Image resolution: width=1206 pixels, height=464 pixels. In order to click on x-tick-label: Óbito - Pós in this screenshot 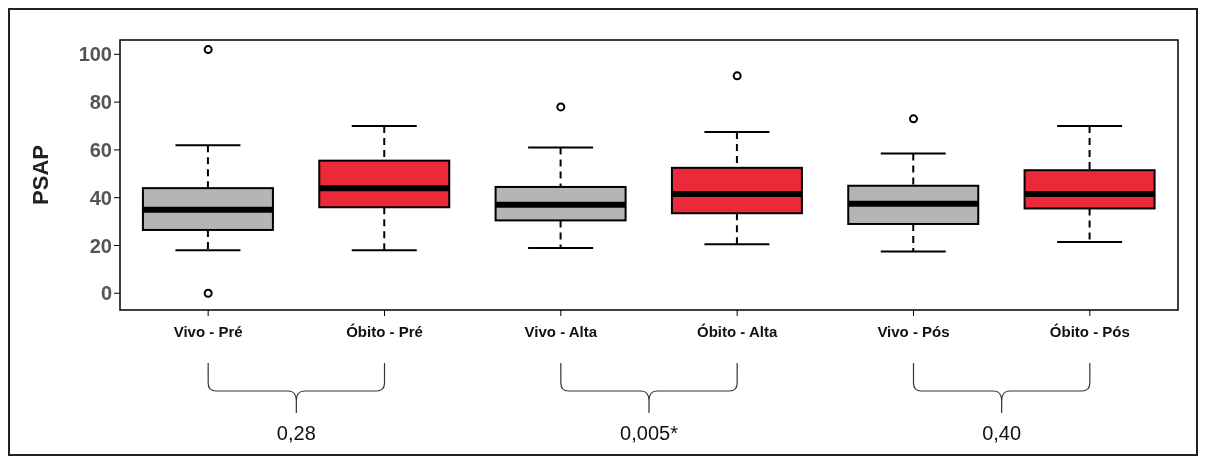, I will do `click(1089, 331)`.